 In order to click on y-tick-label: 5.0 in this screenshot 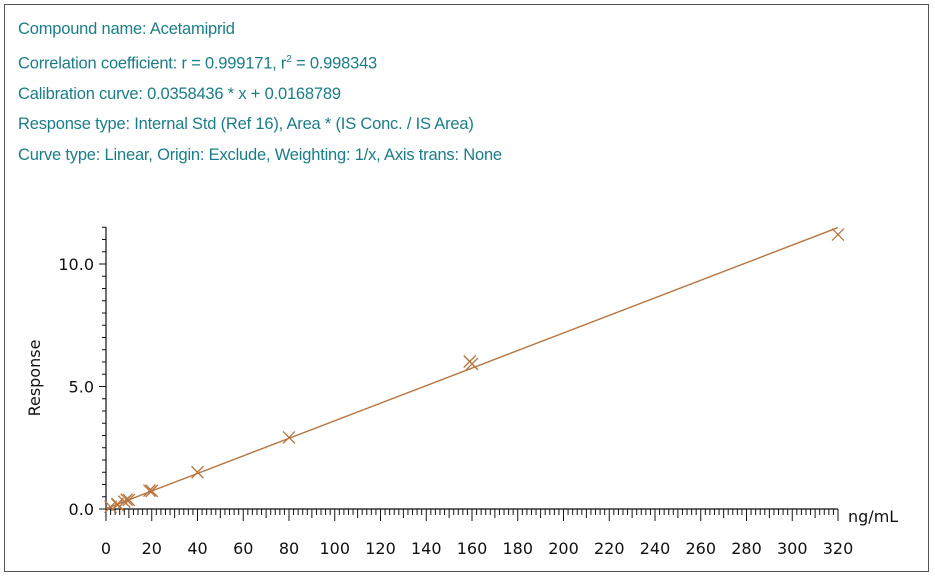, I will do `click(81, 387)`.